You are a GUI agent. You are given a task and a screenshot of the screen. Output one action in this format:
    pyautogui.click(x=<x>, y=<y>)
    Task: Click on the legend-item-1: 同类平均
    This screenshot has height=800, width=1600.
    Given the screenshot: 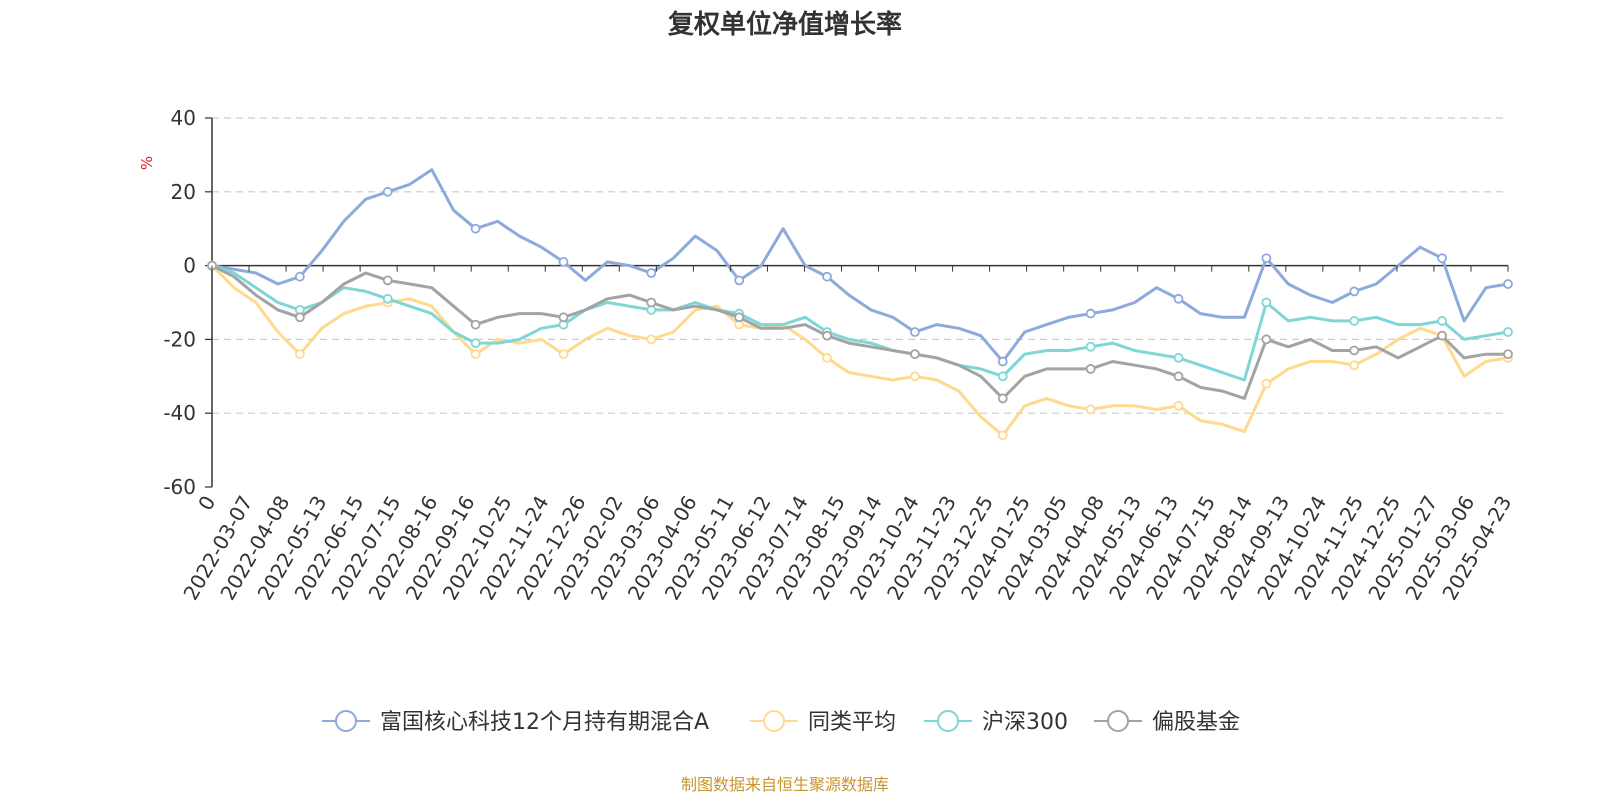 What is the action you would take?
    pyautogui.click(x=823, y=722)
    